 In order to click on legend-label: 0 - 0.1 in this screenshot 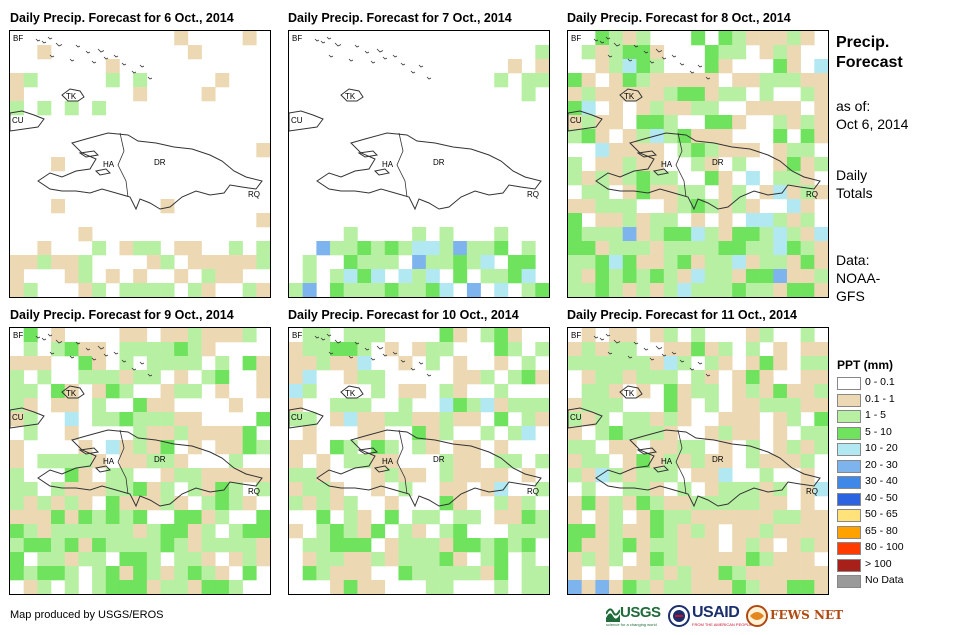, I will do `click(880, 382)`.